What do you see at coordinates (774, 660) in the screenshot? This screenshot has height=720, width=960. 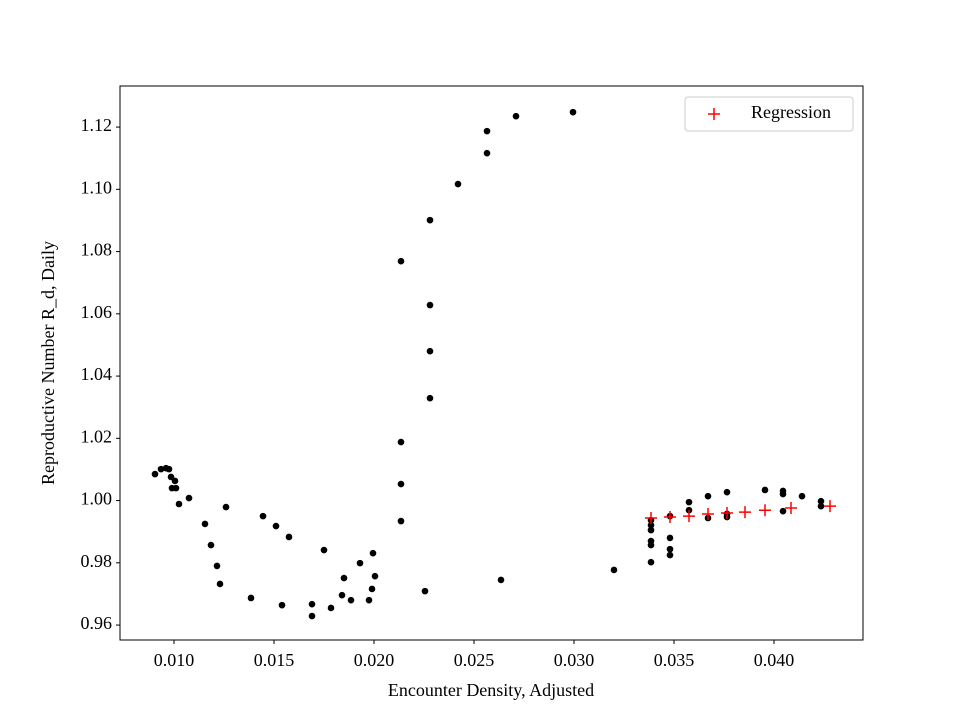 I see `x-tick-label: 0.040` at bounding box center [774, 660].